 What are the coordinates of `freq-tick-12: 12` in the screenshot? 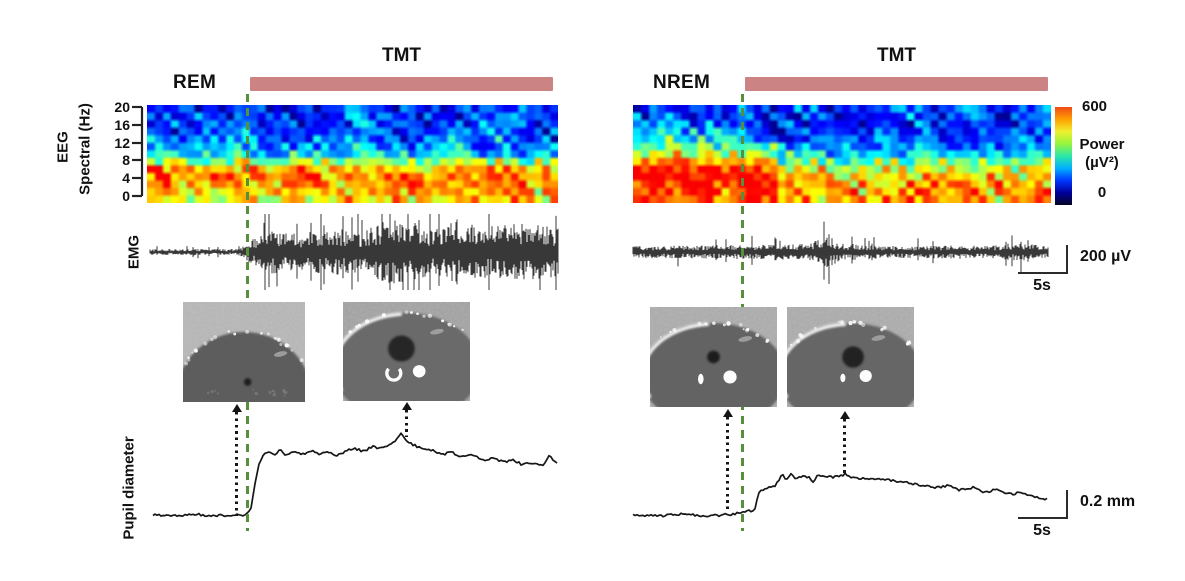 It's located at (122, 143).